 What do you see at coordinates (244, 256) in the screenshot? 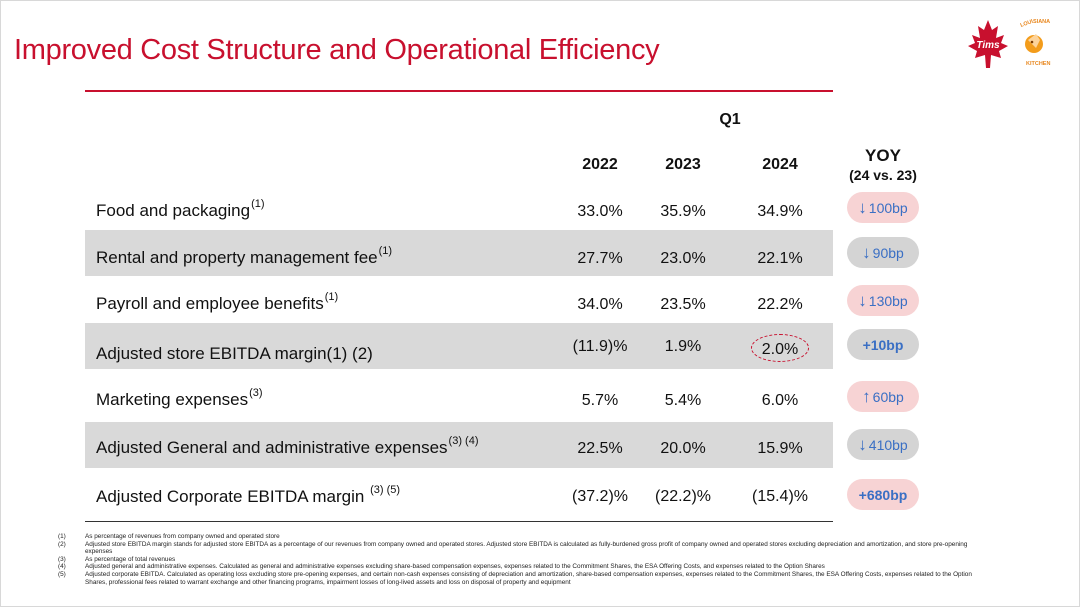
I see `row-label: Rental and property management fee(1)` at bounding box center [244, 256].